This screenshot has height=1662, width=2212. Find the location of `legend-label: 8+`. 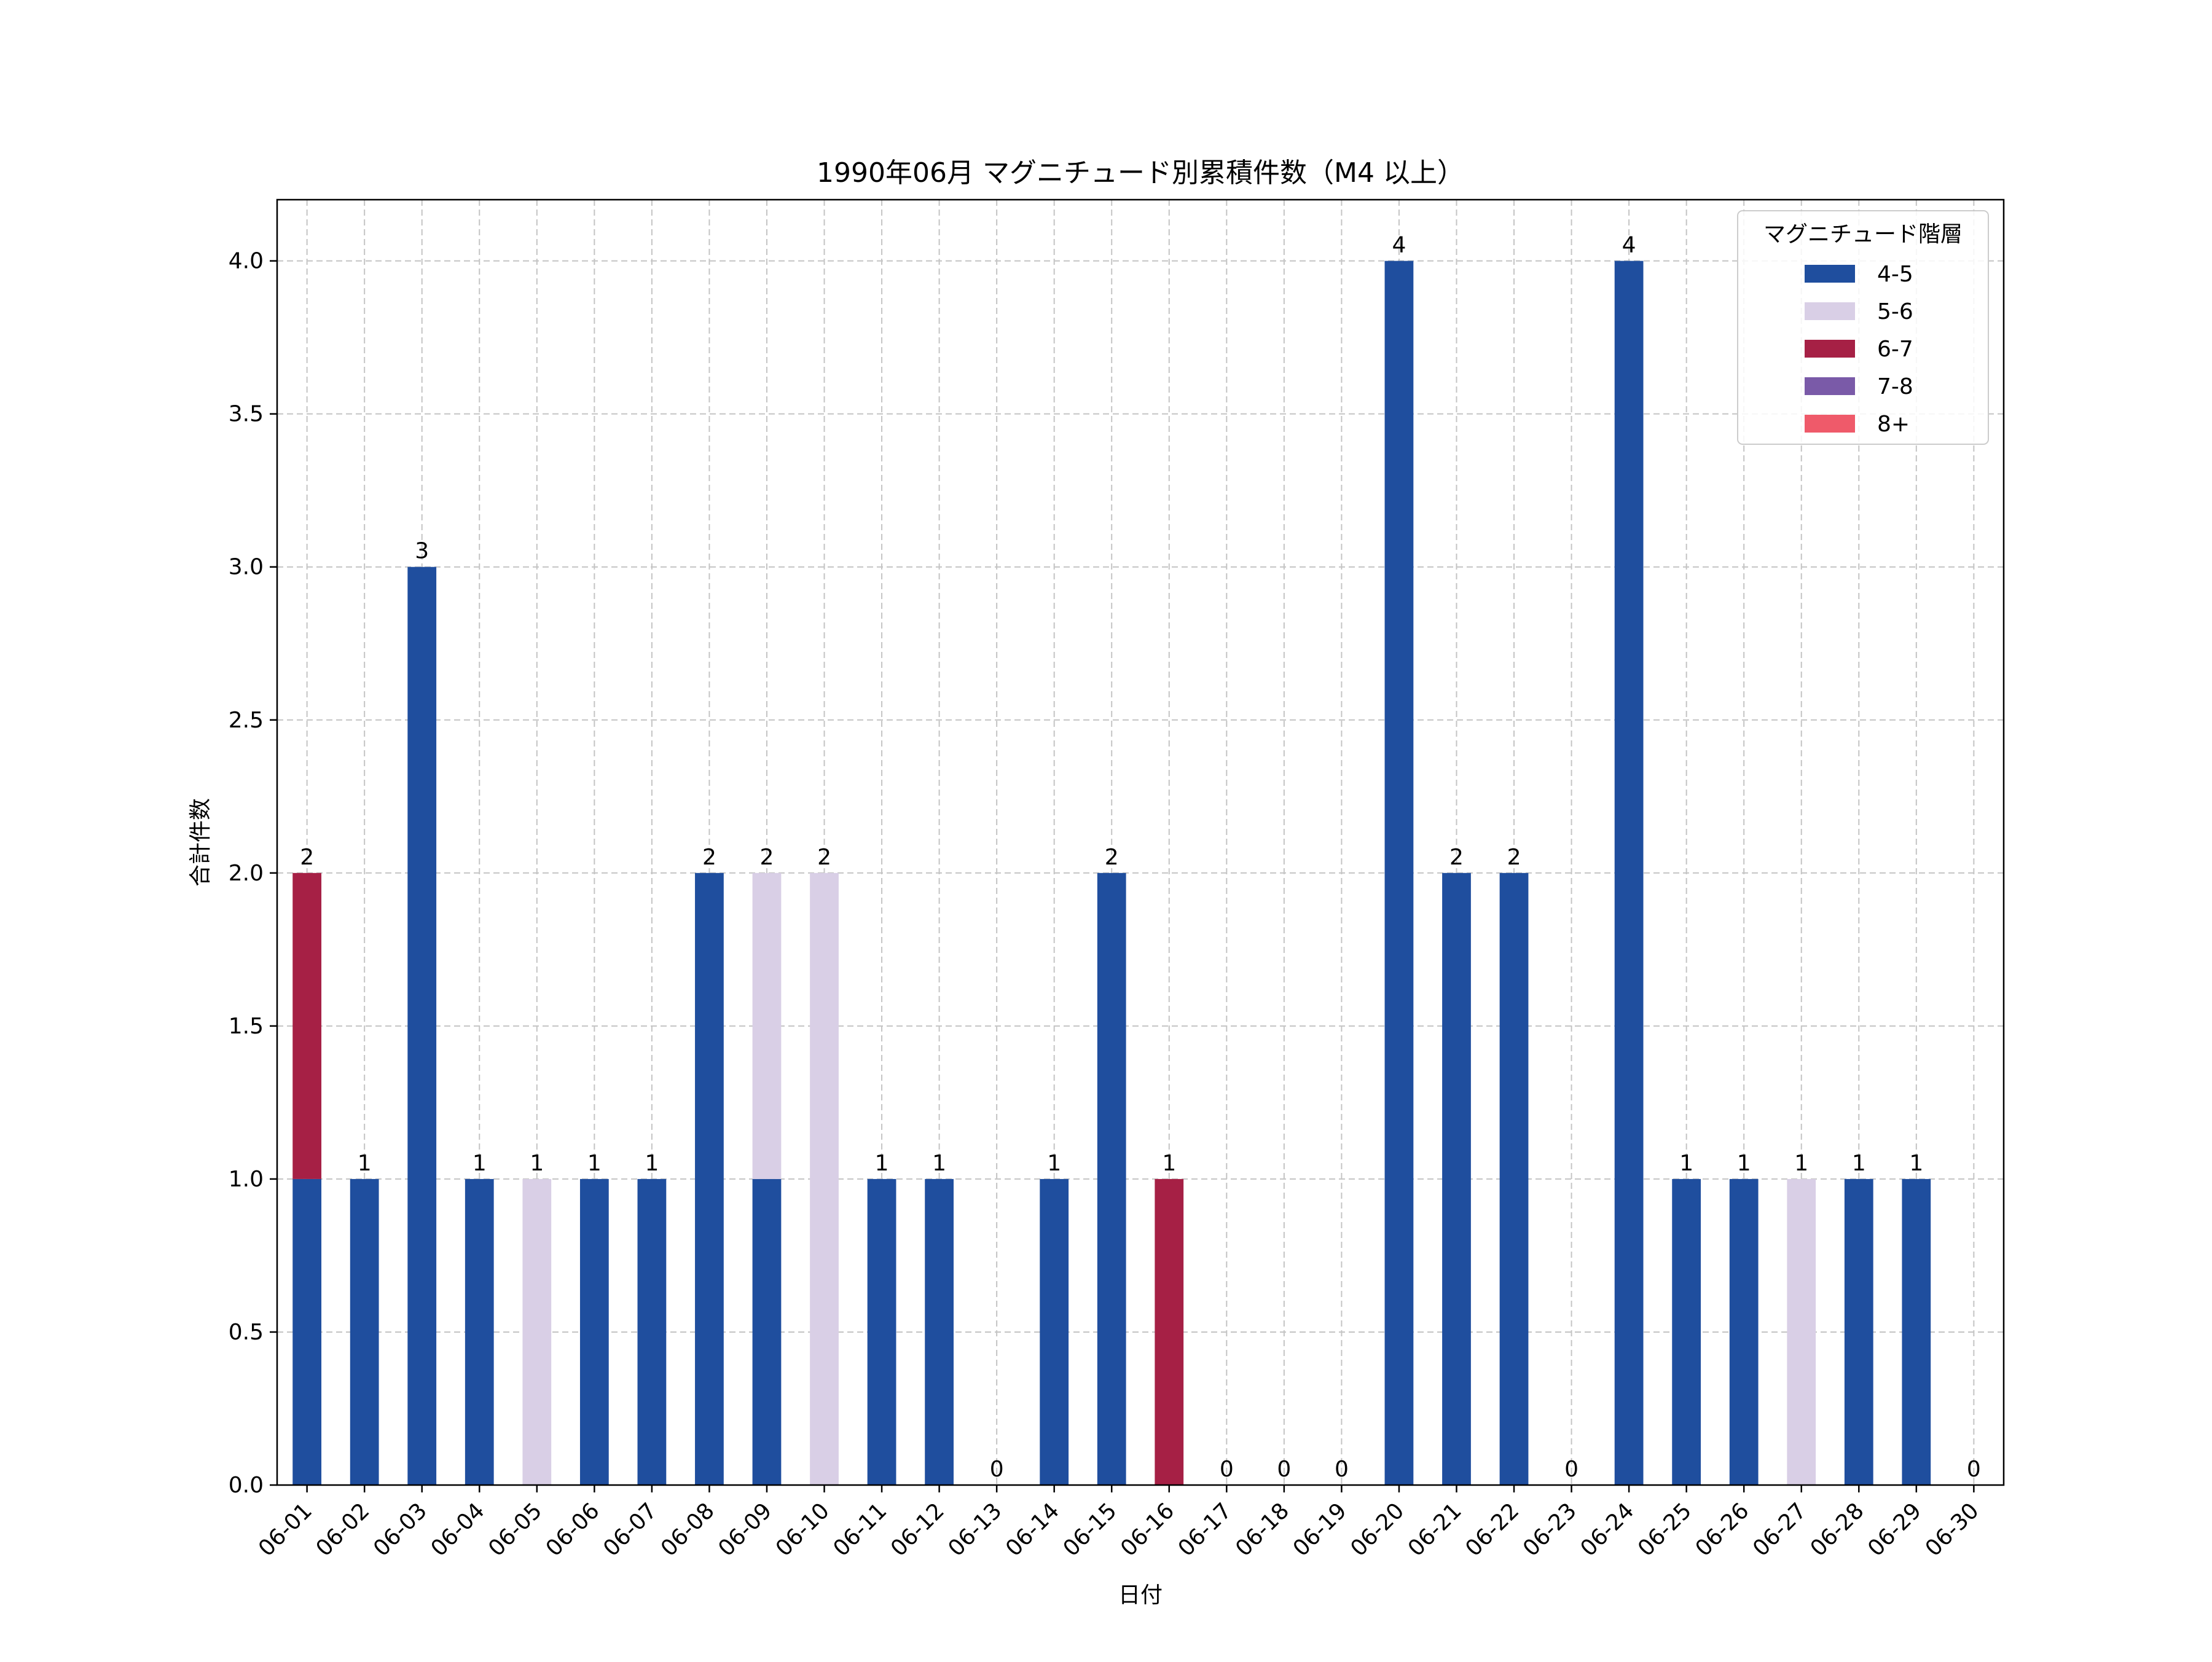

legend-label: 8+ is located at coordinates (1893, 424).